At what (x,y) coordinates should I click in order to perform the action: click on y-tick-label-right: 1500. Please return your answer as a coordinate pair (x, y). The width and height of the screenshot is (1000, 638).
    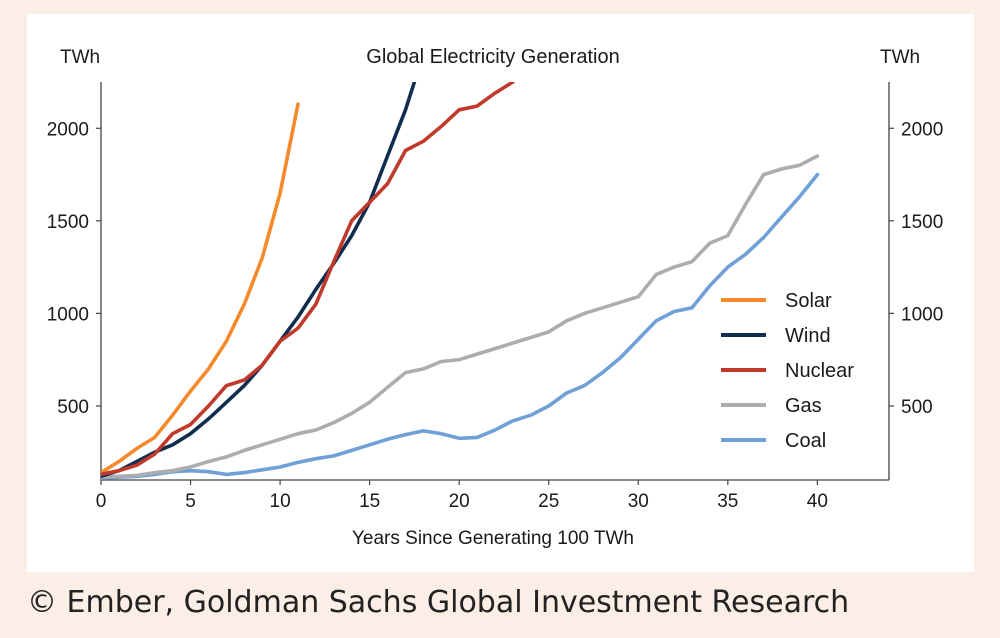
    Looking at the image, I should click on (922, 222).